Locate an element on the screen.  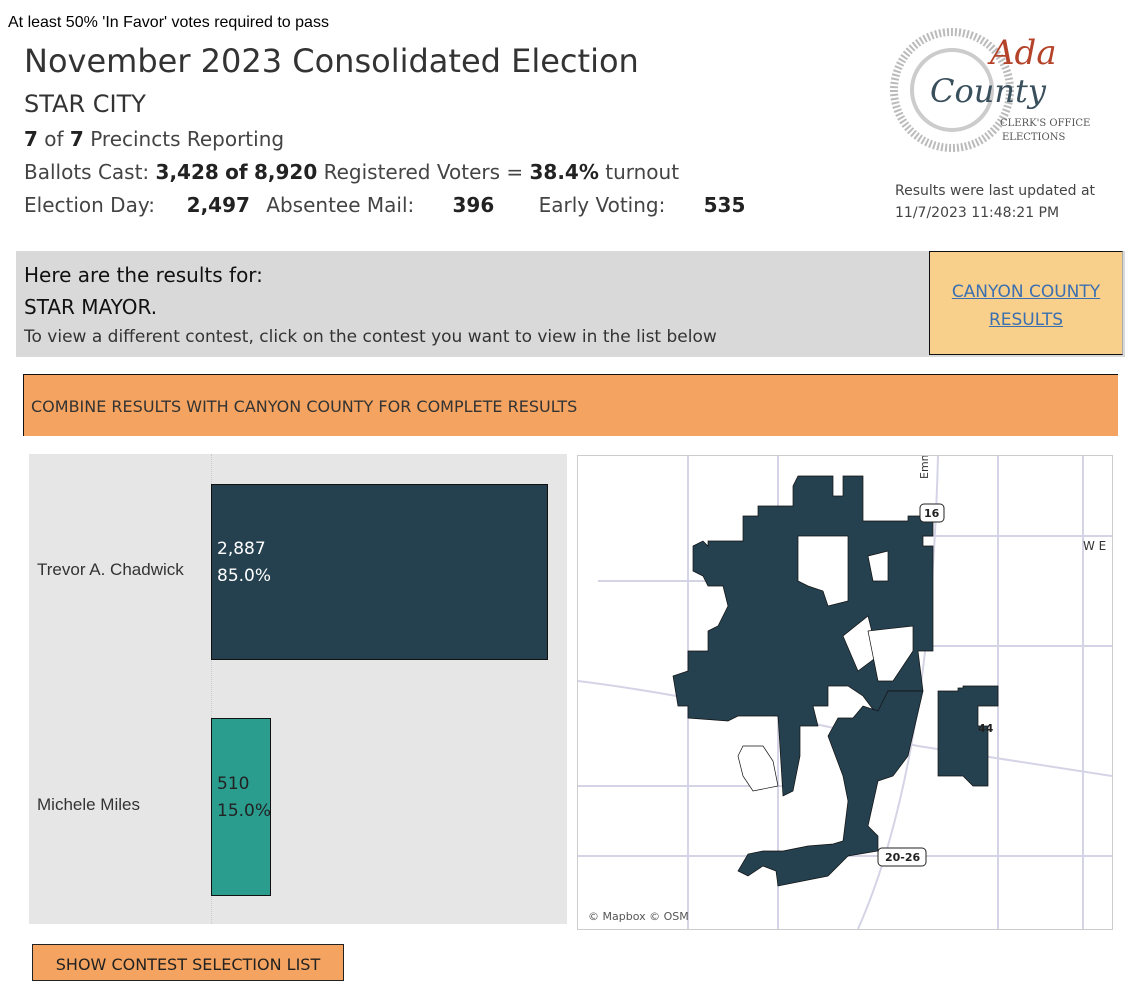
precincts-reporting: 7 of 7 Precincts Reporting is located at coordinates (154, 139).